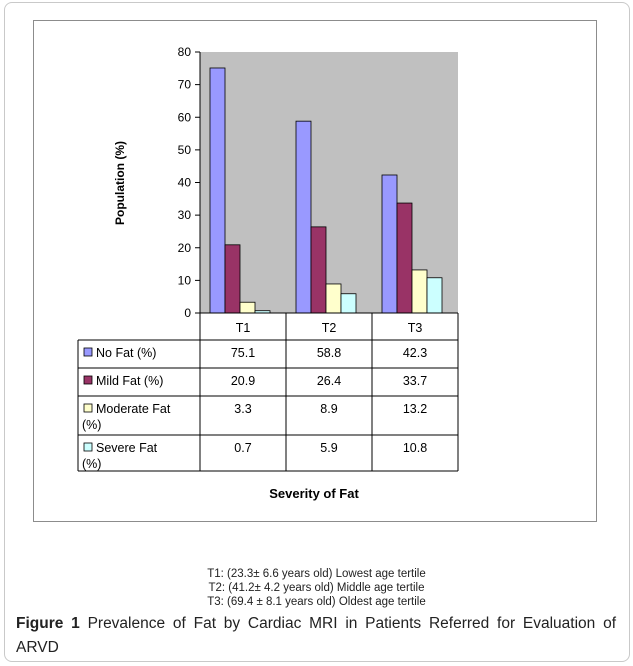 The height and width of the screenshot is (666, 633). What do you see at coordinates (242, 409) in the screenshot?
I see `table-value: 3.3` at bounding box center [242, 409].